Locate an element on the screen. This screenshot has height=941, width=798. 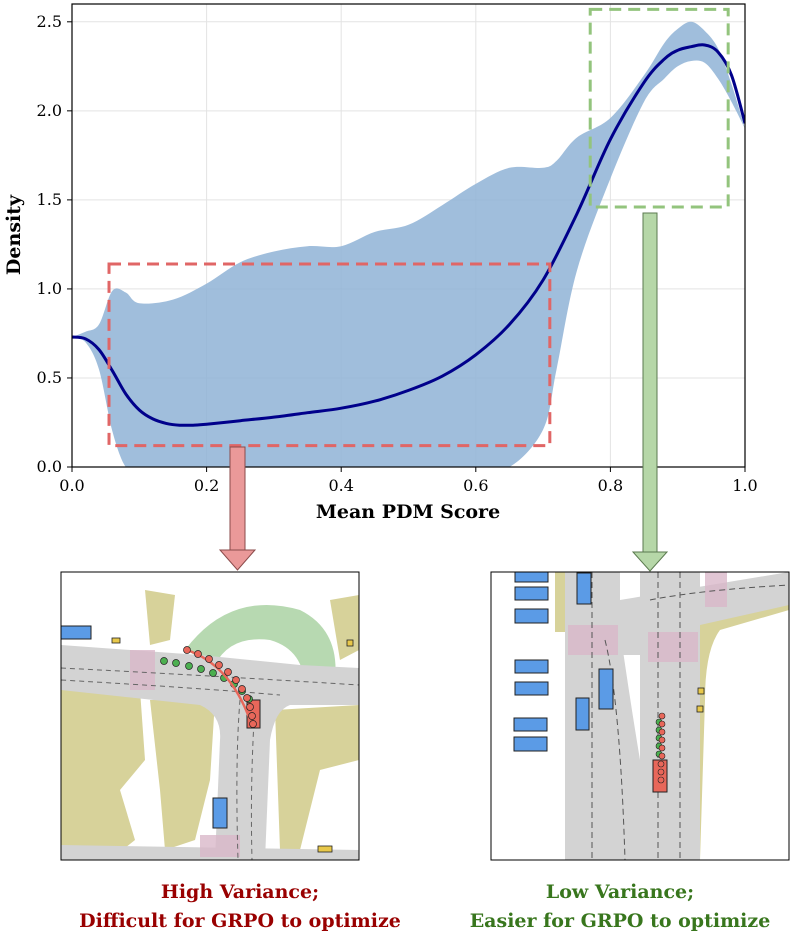
high-variance-region-box is located at coordinates (329, 355).